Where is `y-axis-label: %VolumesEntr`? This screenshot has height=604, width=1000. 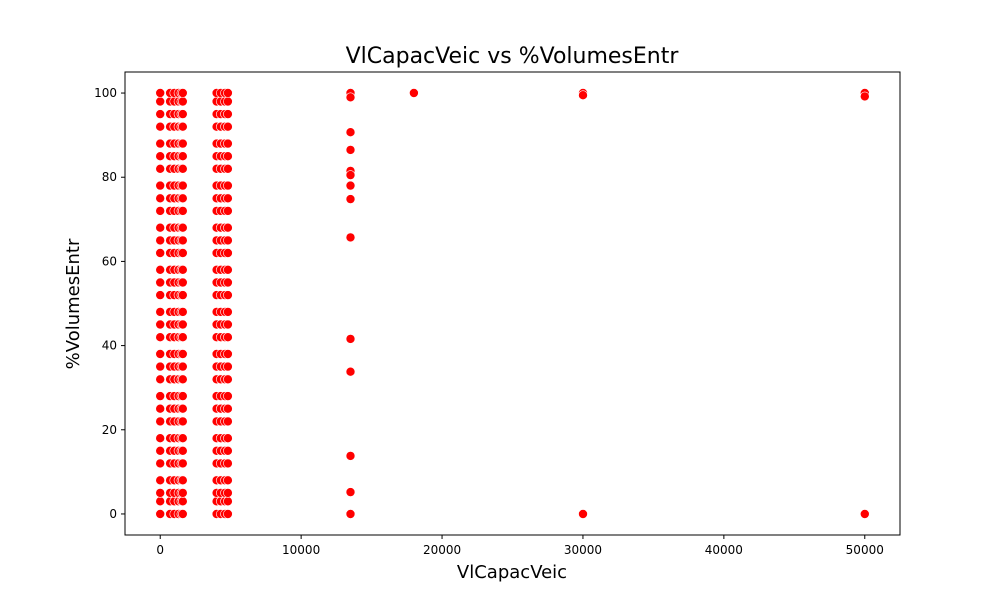 y-axis-label: %VolumesEntr is located at coordinates (73, 303).